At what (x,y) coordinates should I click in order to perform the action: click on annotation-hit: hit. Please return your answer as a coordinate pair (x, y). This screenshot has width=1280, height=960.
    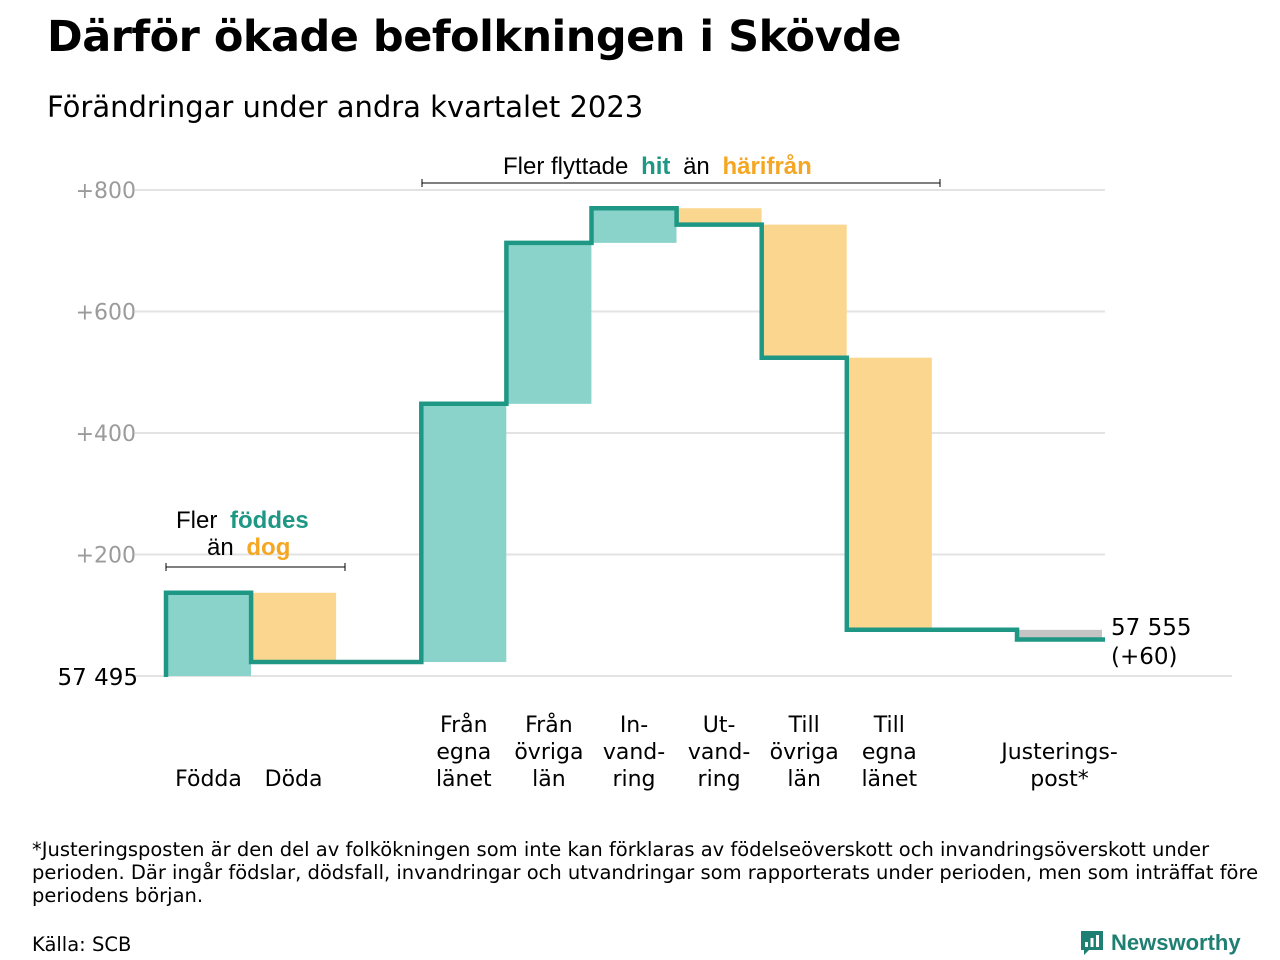
    Looking at the image, I should click on (655, 166).